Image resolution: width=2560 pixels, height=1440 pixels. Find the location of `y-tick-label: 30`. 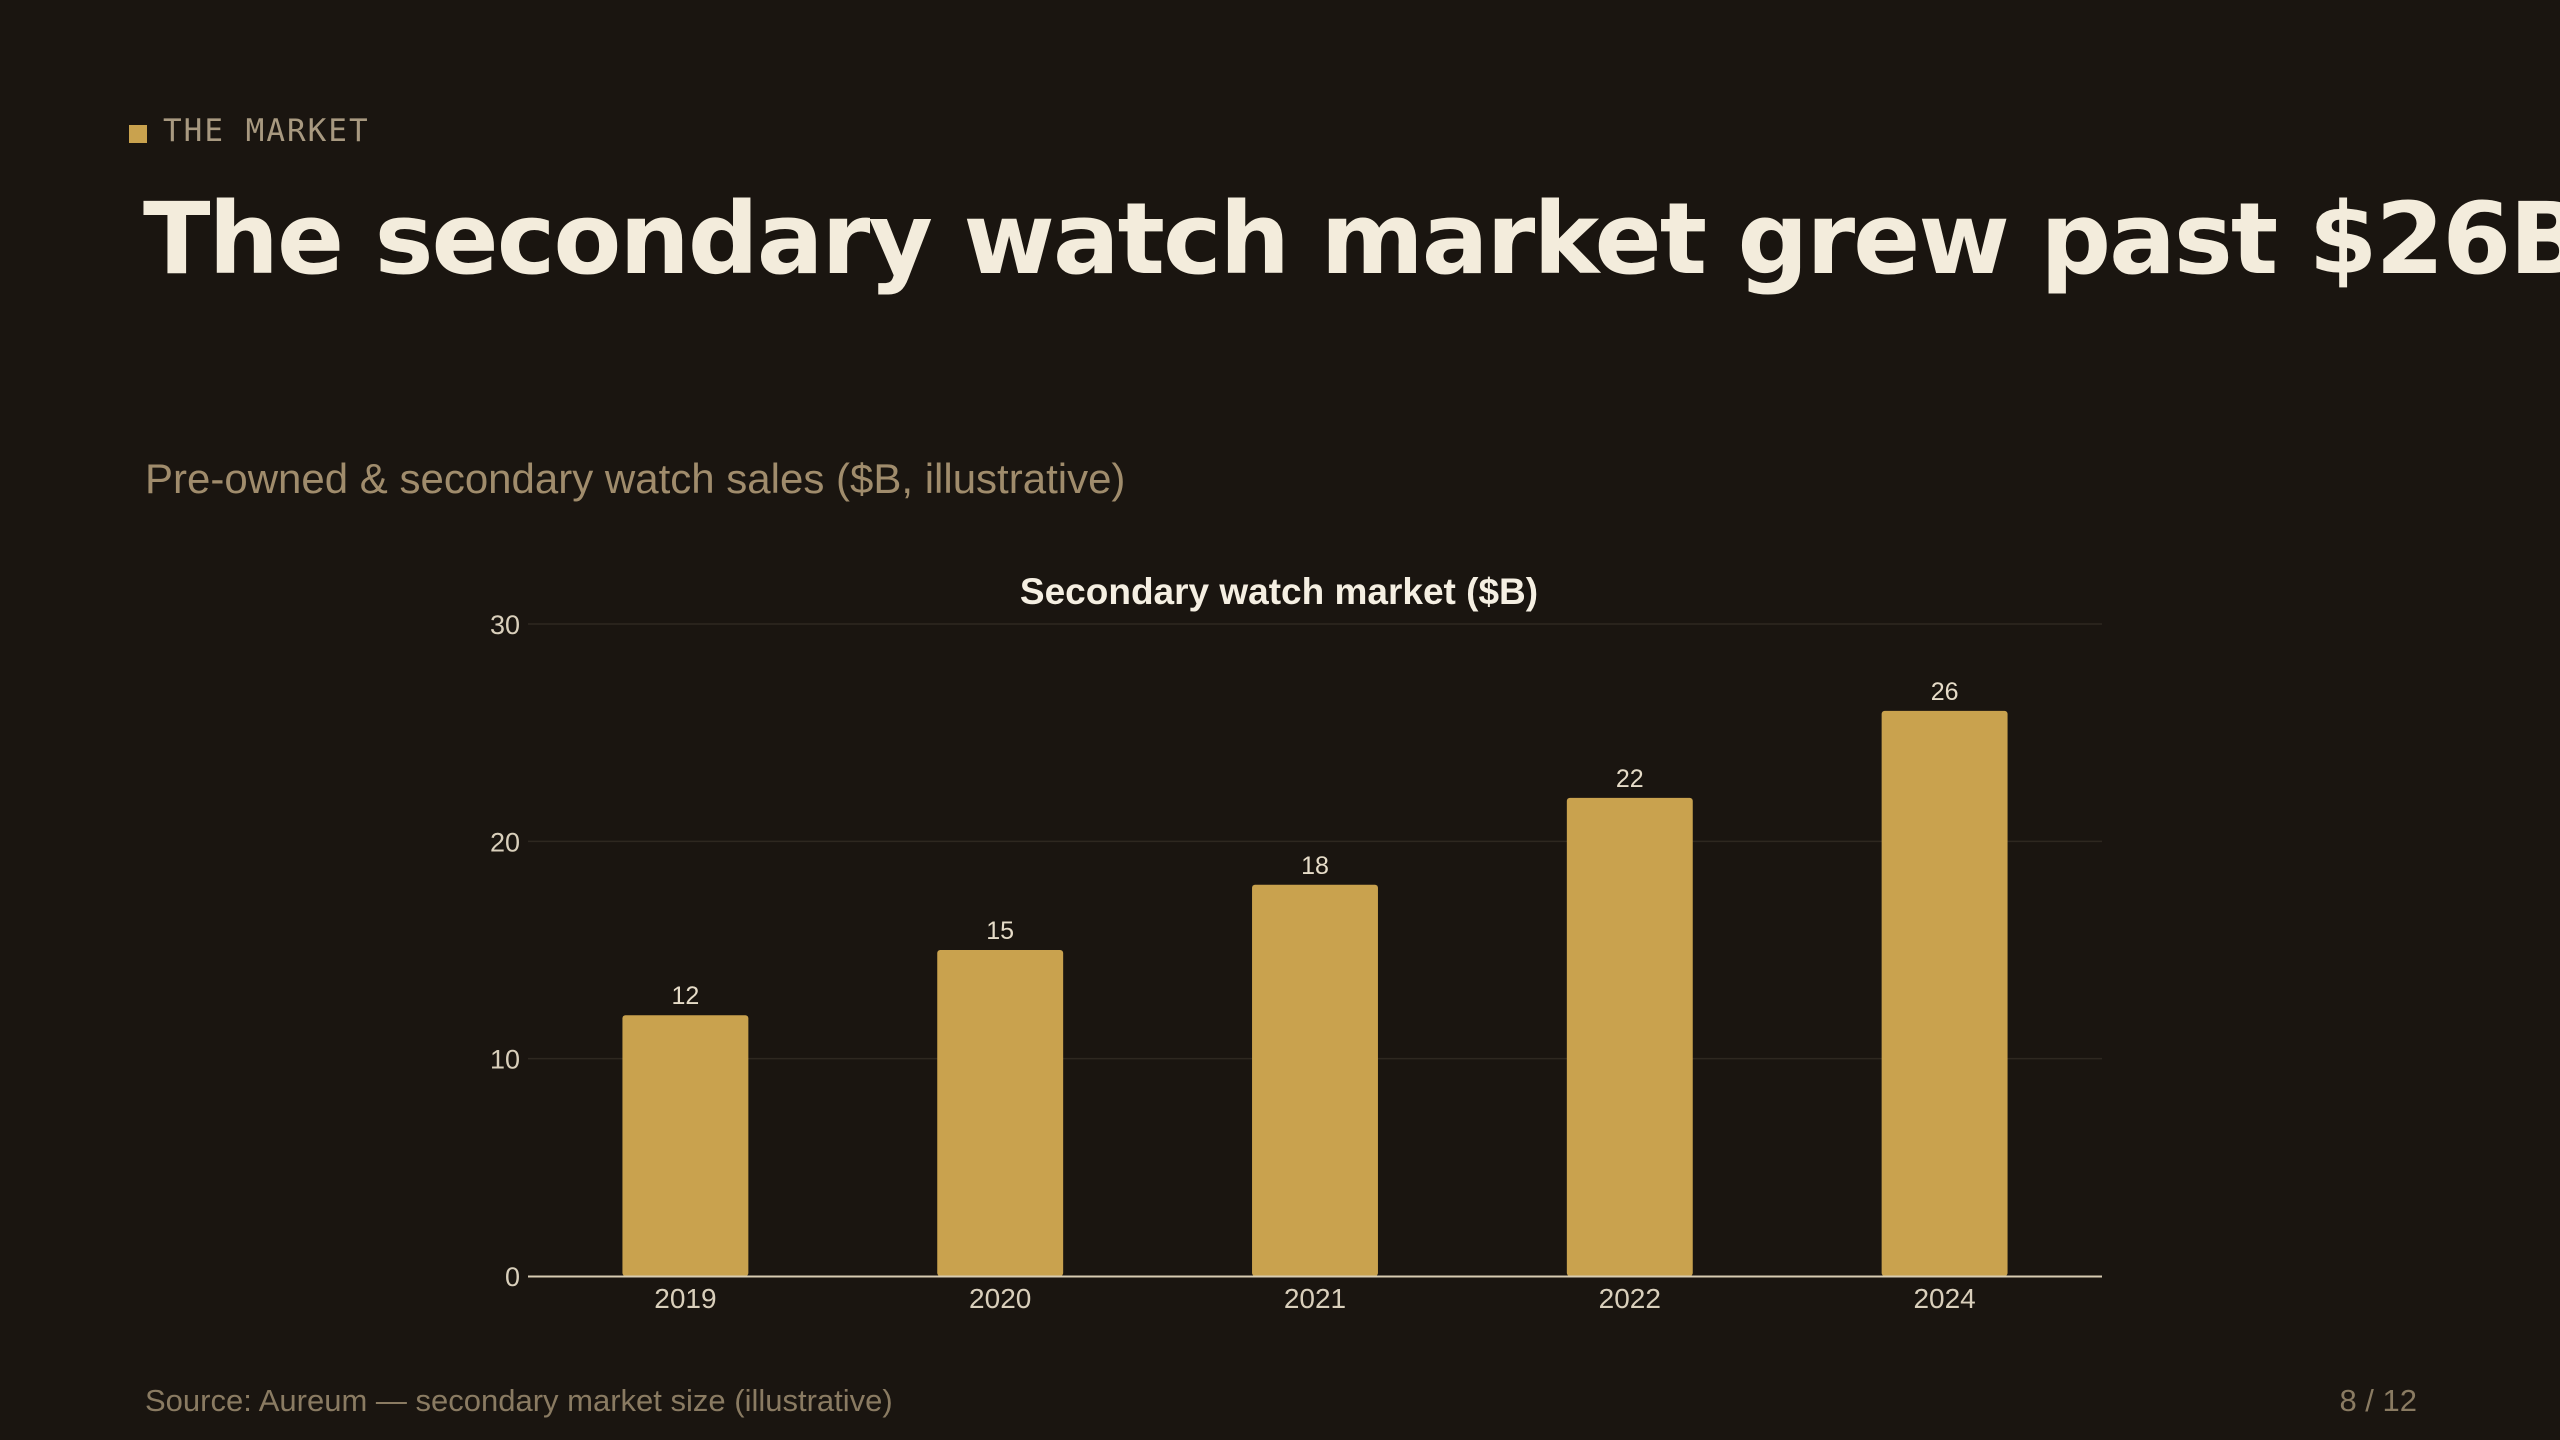

y-tick-label: 30 is located at coordinates (505, 625).